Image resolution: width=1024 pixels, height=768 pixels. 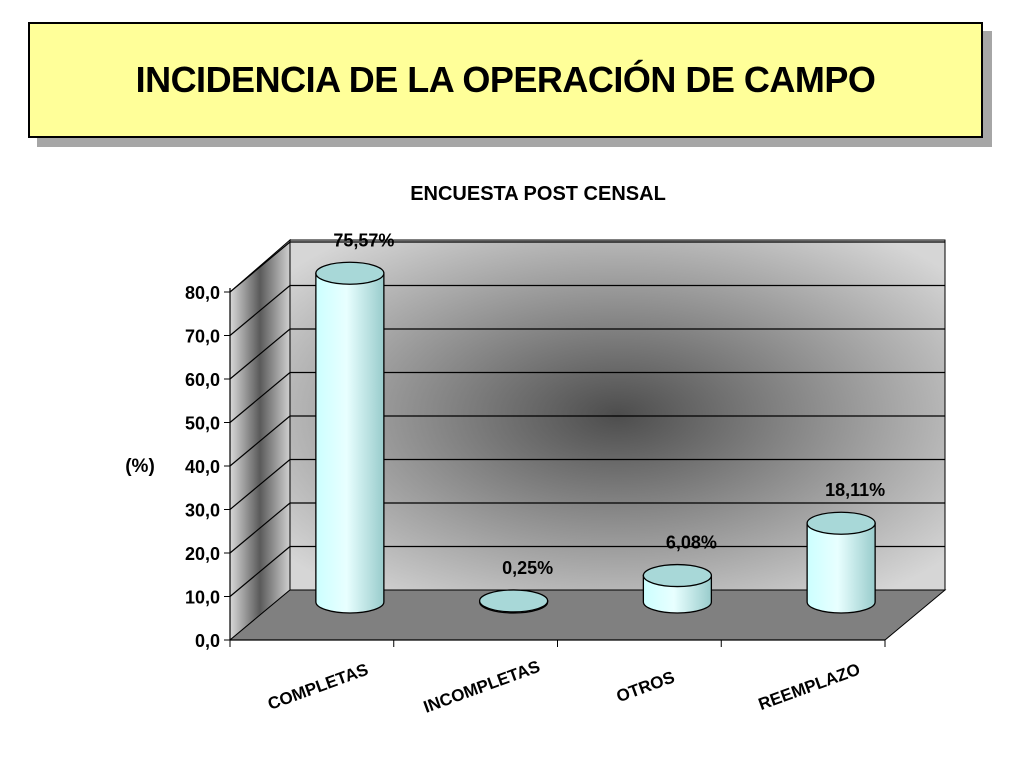 What do you see at coordinates (515, 586) in the screenshot?
I see `bar-incompletas: 0,25%` at bounding box center [515, 586].